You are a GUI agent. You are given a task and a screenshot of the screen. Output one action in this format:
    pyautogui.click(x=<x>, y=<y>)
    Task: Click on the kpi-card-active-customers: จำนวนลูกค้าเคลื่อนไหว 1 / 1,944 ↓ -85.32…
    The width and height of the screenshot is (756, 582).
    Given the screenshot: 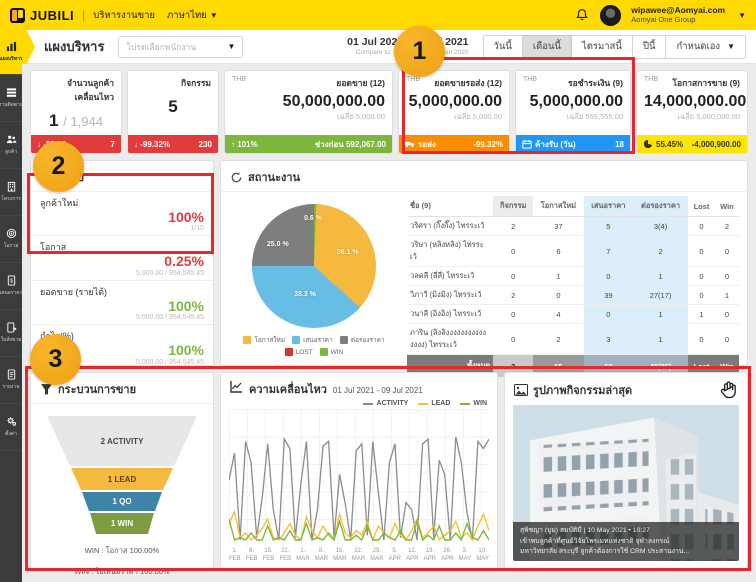 What is the action you would take?
    pyautogui.click(x=76, y=112)
    